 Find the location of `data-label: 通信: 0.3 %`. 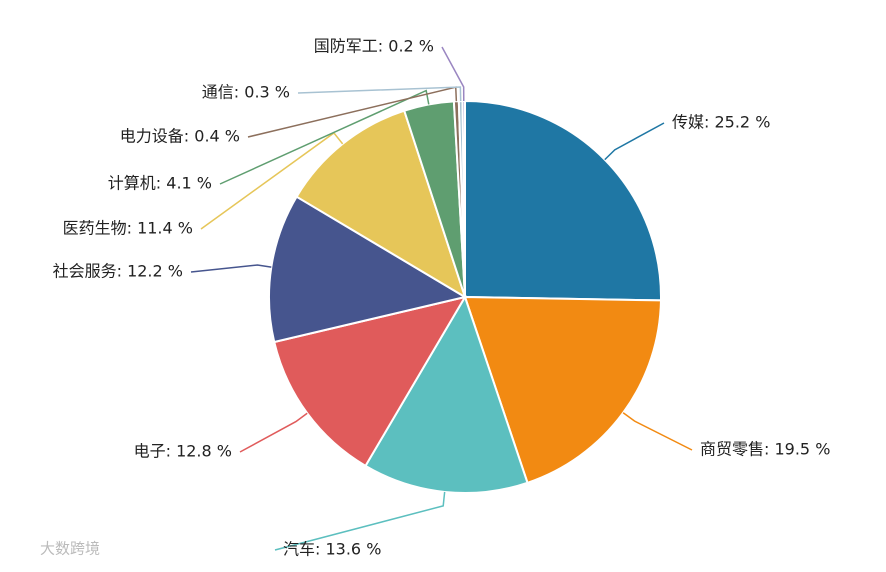

data-label: 通信: 0.3 % is located at coordinates (246, 92).